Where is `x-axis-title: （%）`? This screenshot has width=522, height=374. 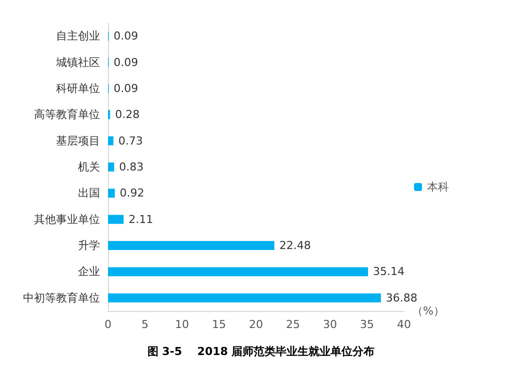 x-axis-title: （%） is located at coordinates (428, 311).